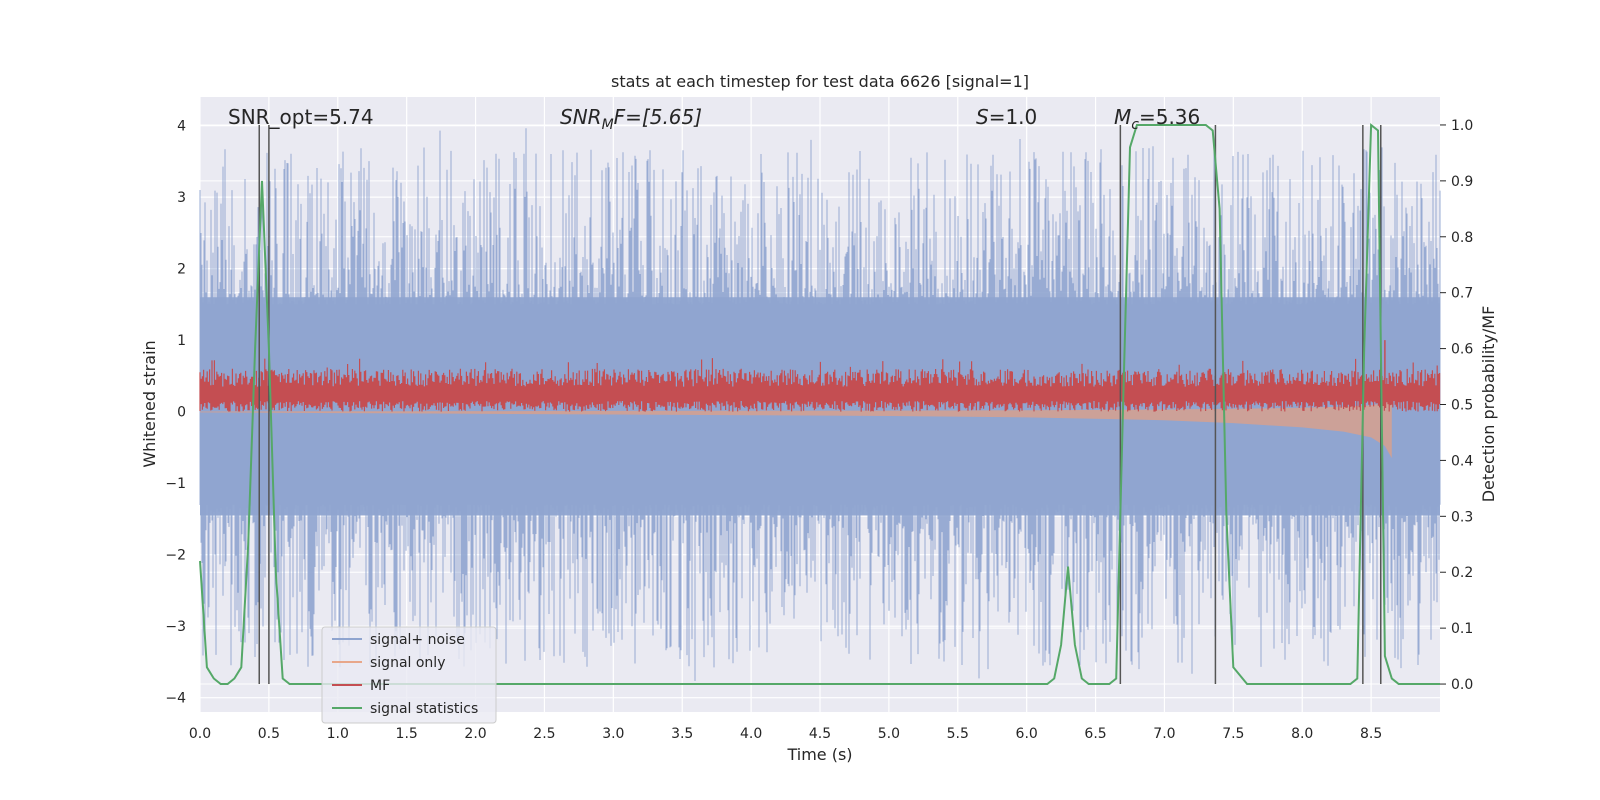  Describe the element at coordinates (958, 734) in the screenshot. I see `x-tick-label: 5.5` at that location.